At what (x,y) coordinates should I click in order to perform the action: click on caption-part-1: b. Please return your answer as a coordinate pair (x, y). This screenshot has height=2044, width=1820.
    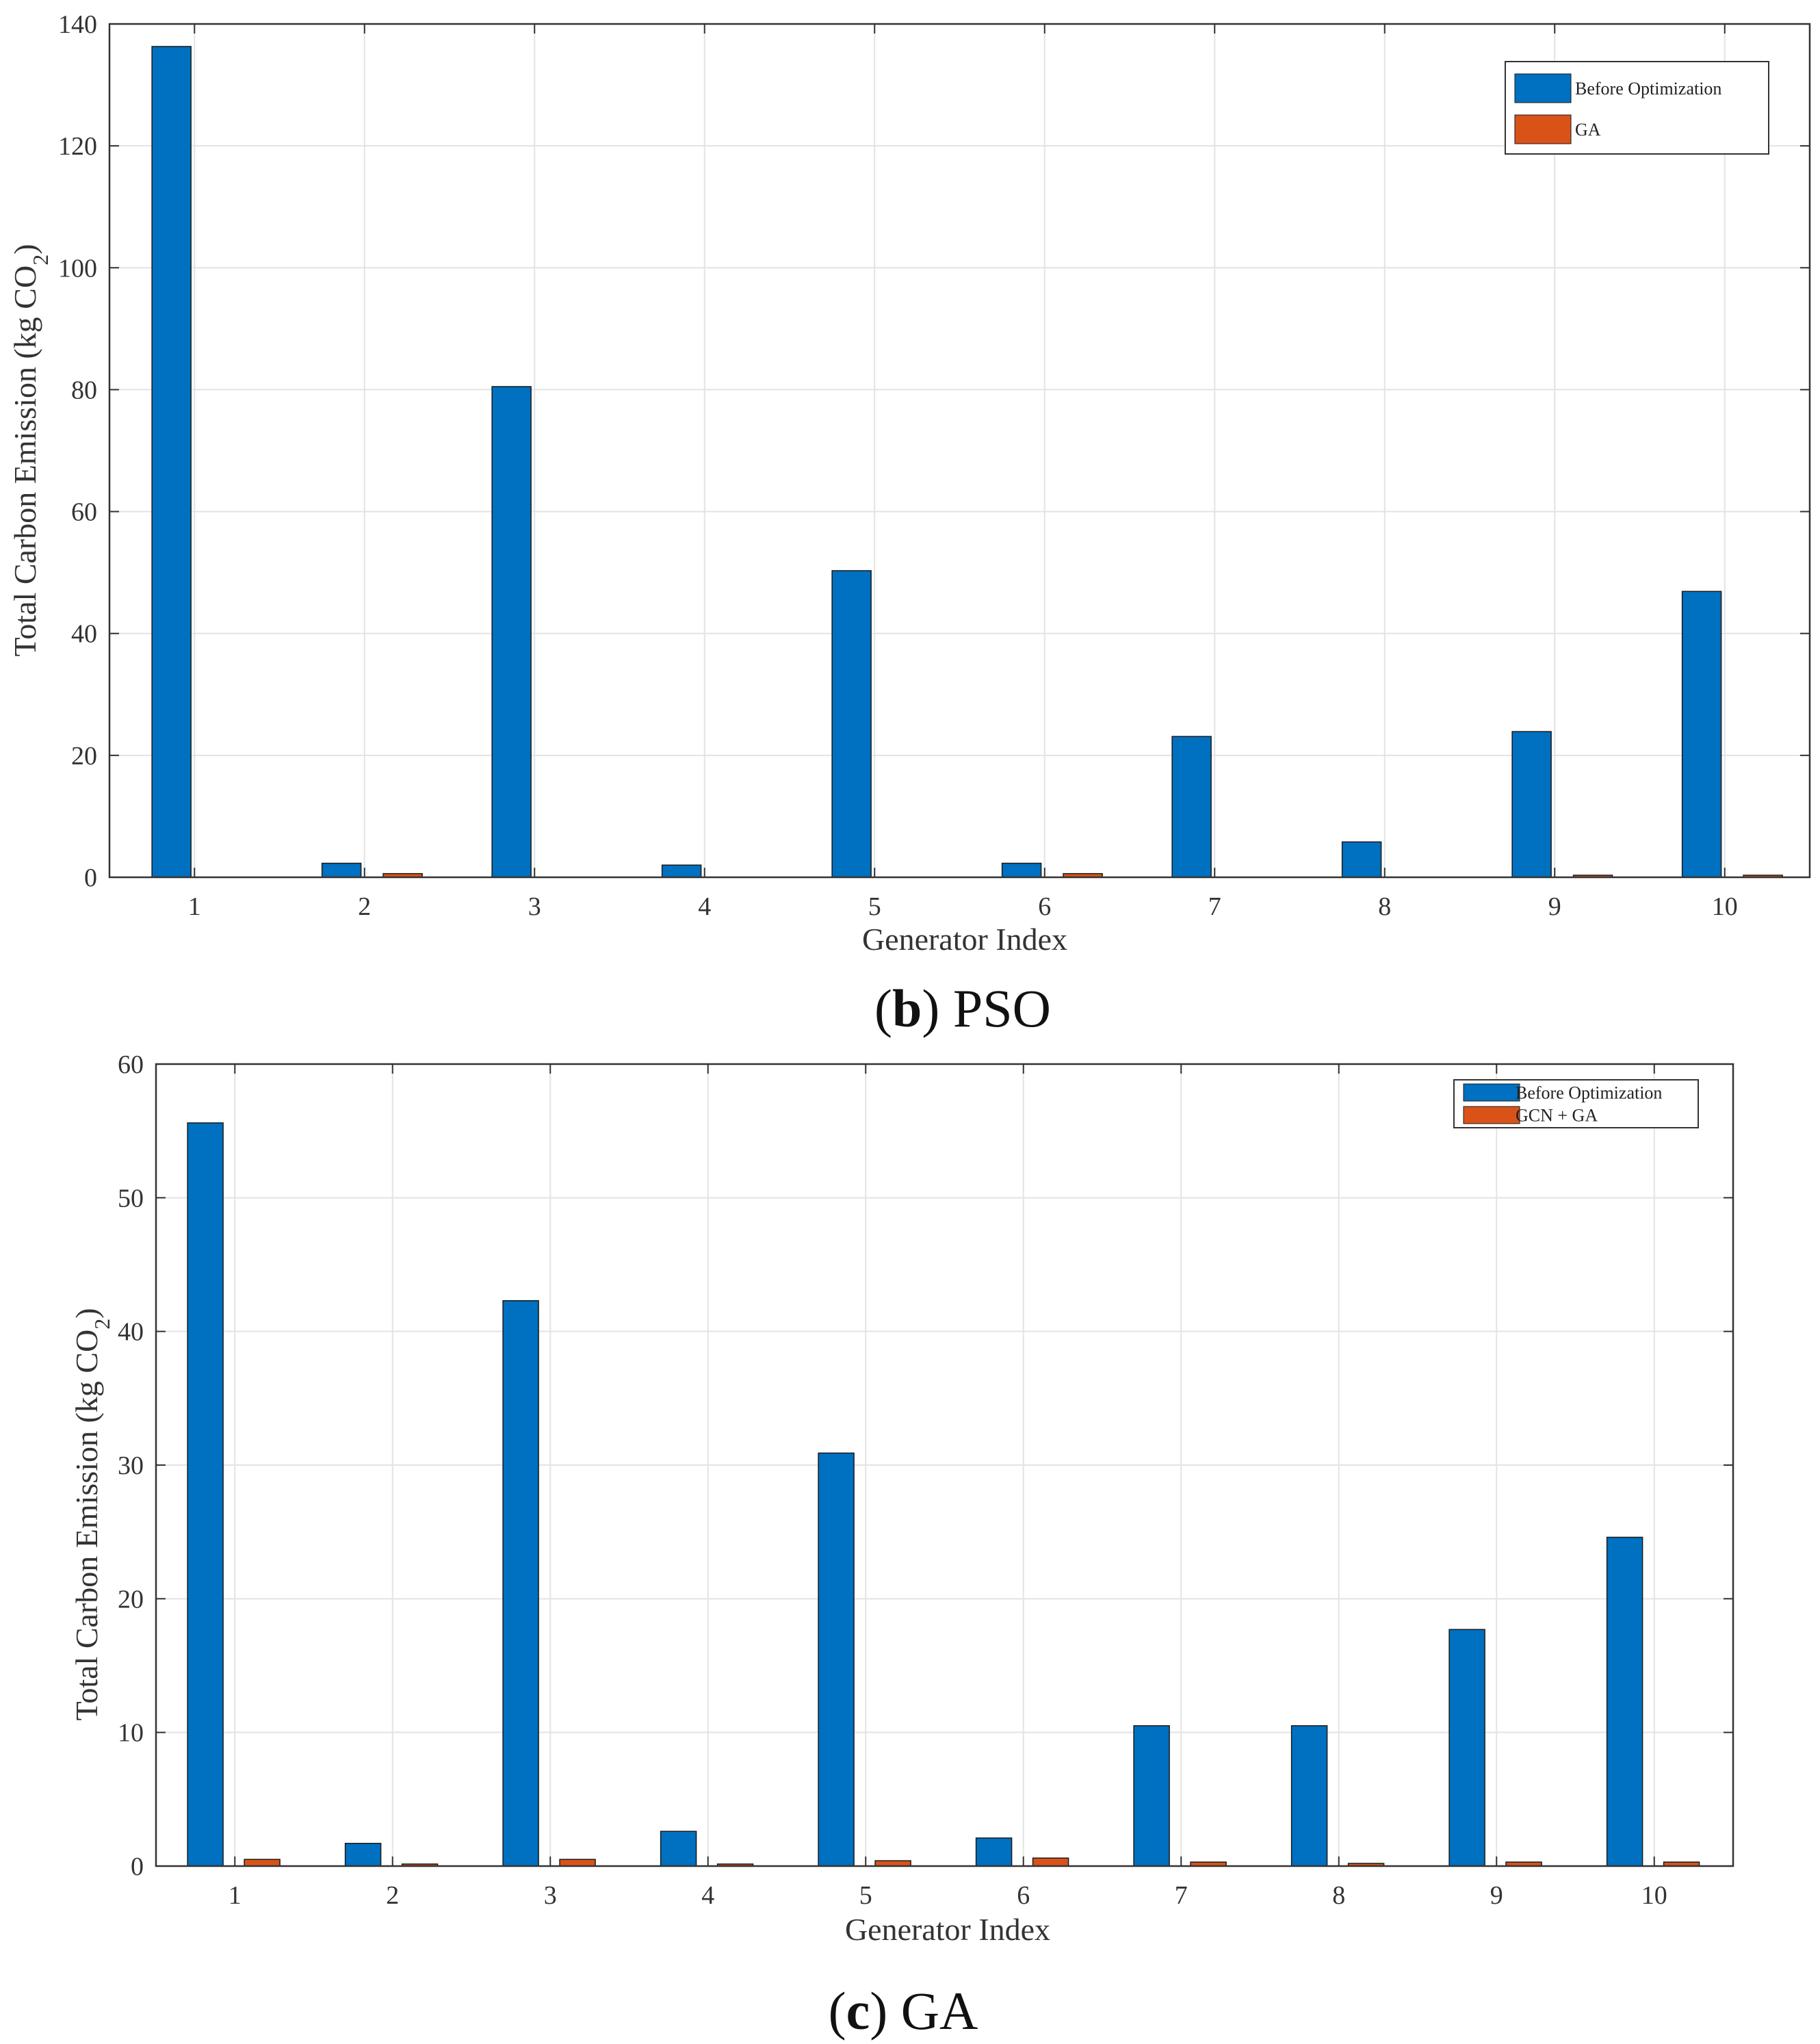
    Looking at the image, I should click on (907, 1008).